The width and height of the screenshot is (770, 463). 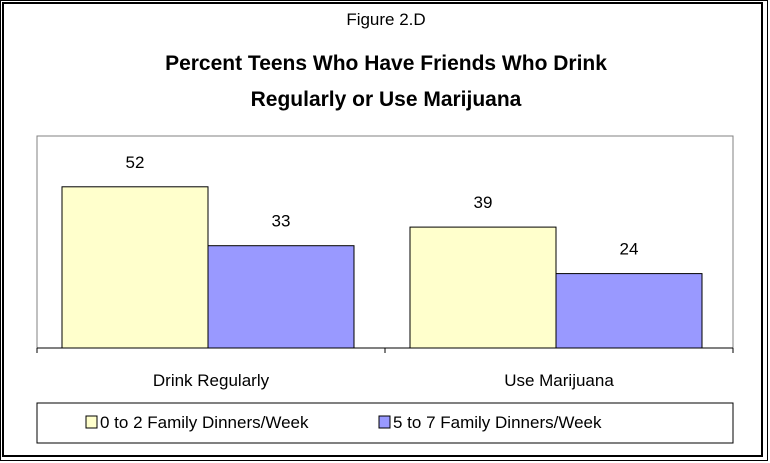 What do you see at coordinates (385, 19) in the screenshot?
I see `figure-label: Figure 2.D` at bounding box center [385, 19].